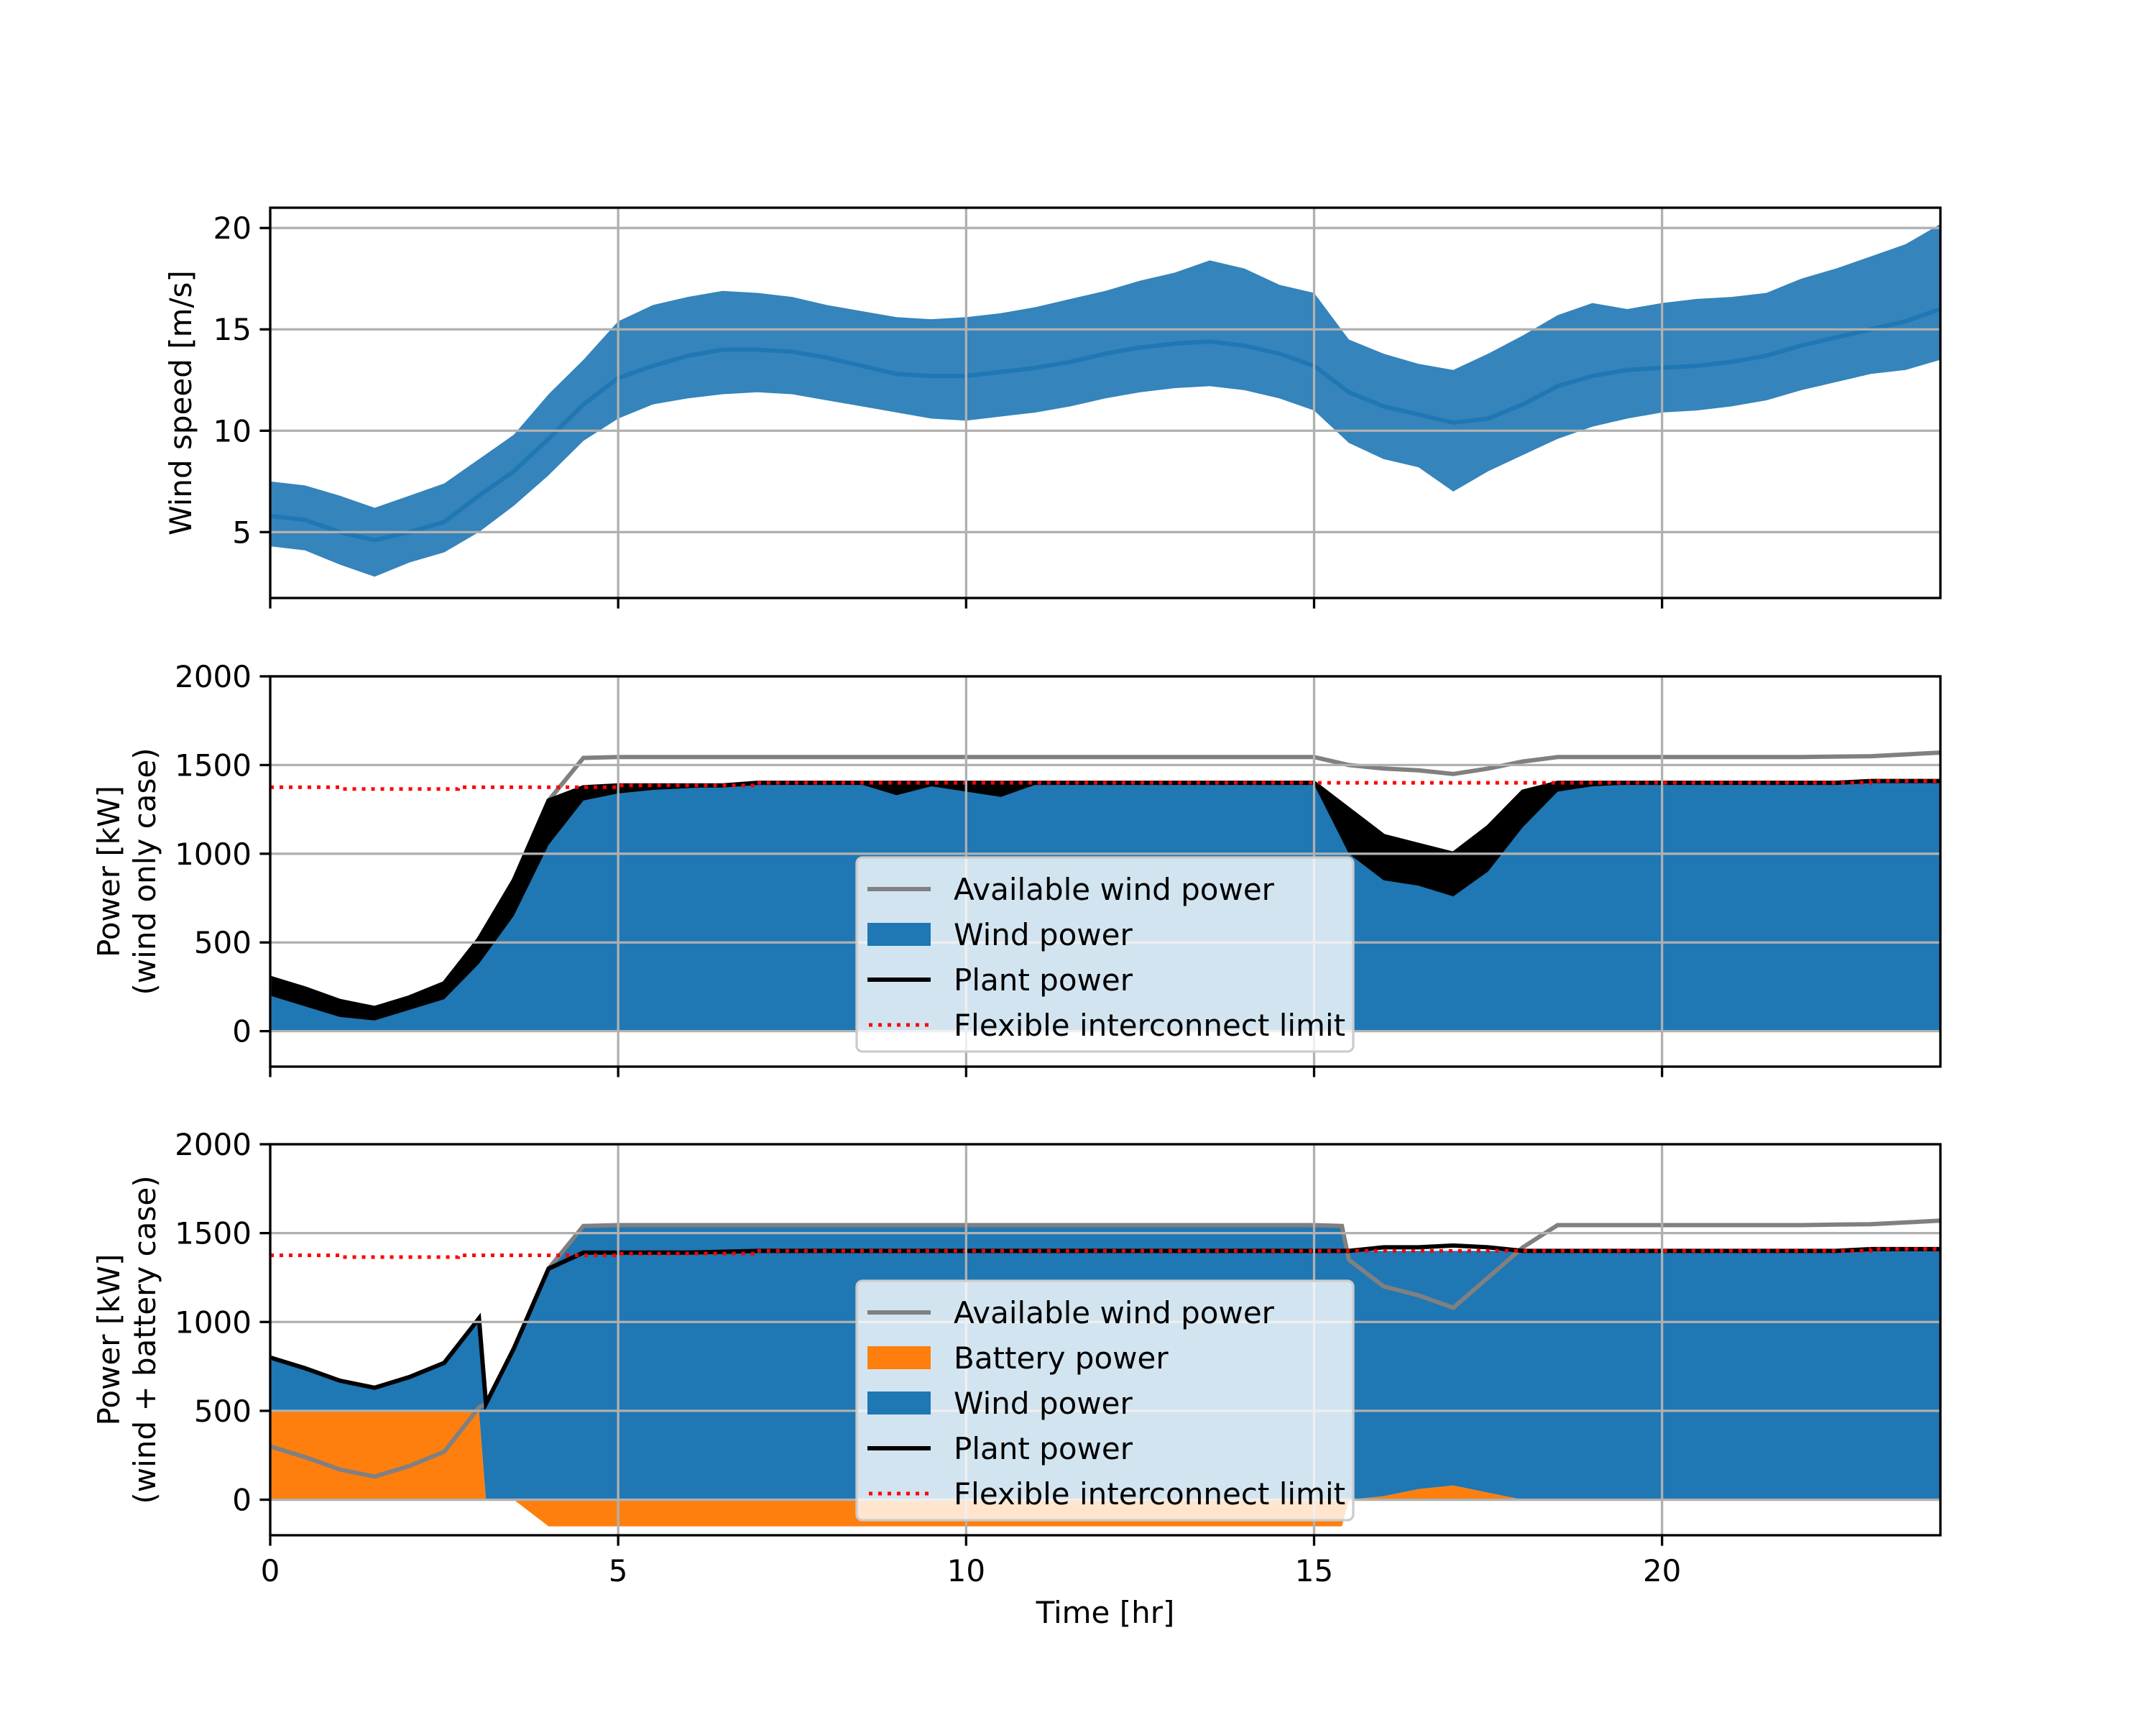 The width and height of the screenshot is (2156, 1725). Describe the element at coordinates (1314, 1570) in the screenshot. I see `x-tick-label: 15` at that location.